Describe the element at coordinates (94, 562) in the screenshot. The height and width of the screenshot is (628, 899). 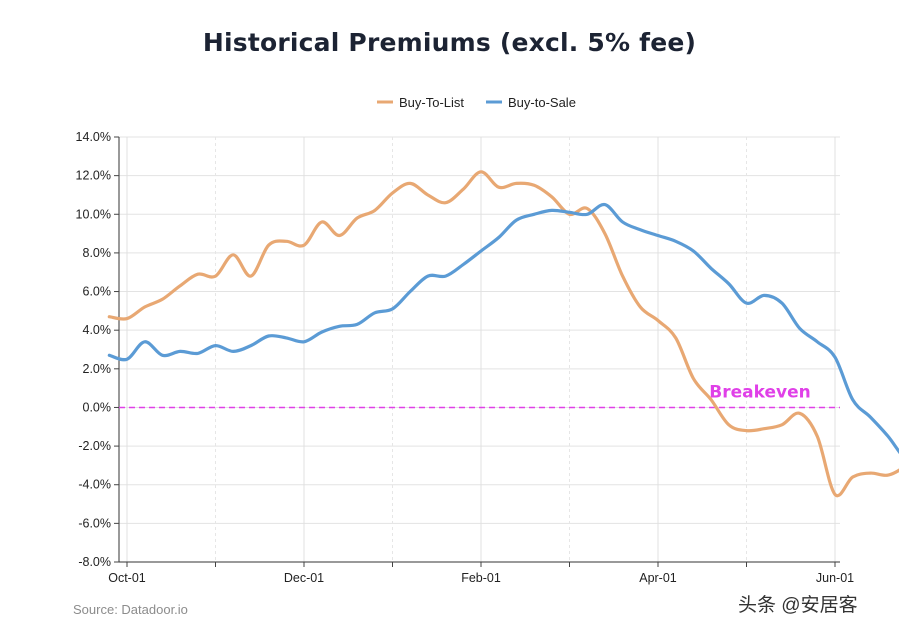
I see `y-tick-label: -8.0%` at that location.